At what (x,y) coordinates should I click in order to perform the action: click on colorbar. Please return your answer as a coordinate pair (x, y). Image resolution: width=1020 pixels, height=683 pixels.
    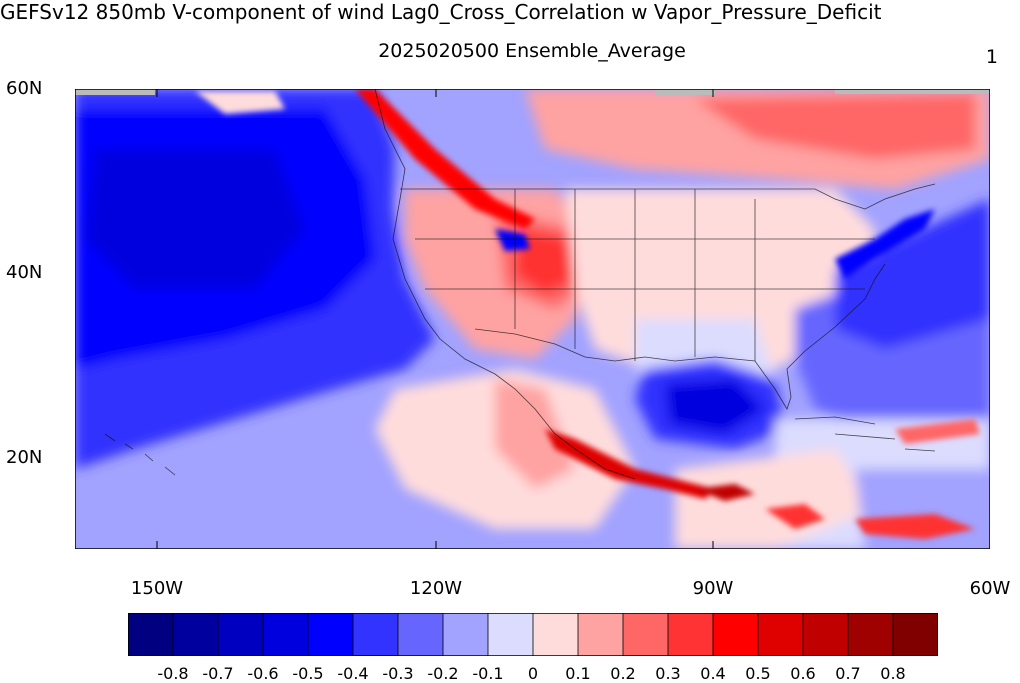
    Looking at the image, I should click on (533, 634).